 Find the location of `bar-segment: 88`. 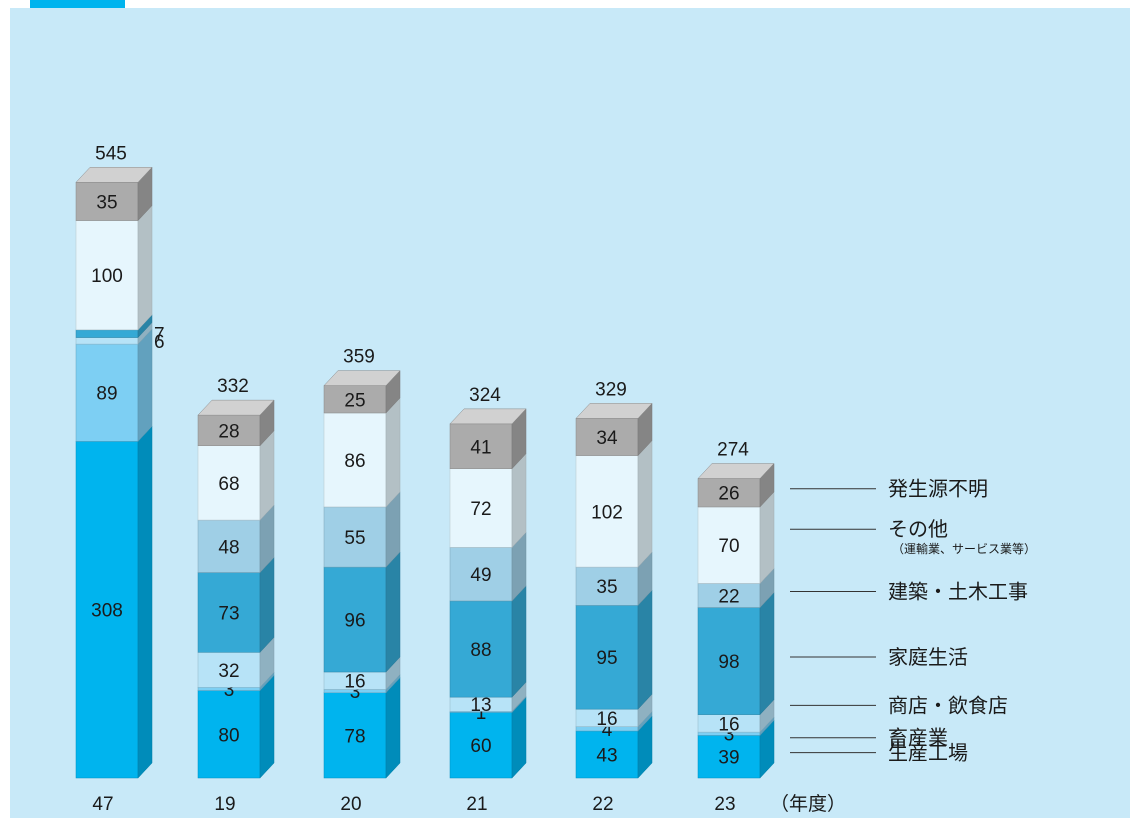

bar-segment: 88 is located at coordinates (488, 641).